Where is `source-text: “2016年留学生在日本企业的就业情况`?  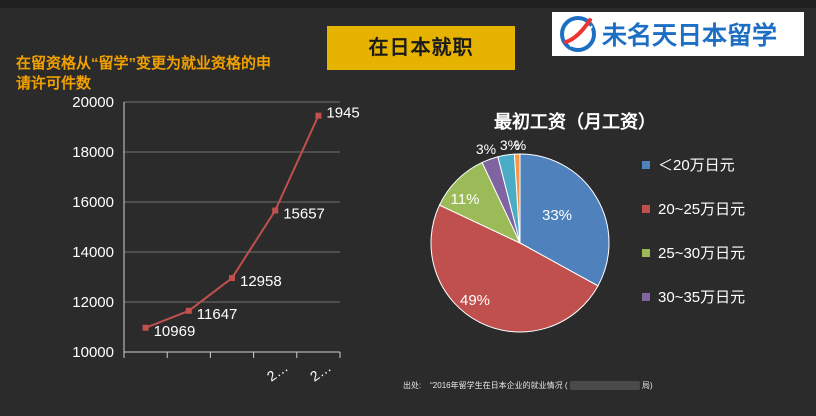
source-text: “2016年留学生在日本企业的就业情况 is located at coordinates (496, 385).